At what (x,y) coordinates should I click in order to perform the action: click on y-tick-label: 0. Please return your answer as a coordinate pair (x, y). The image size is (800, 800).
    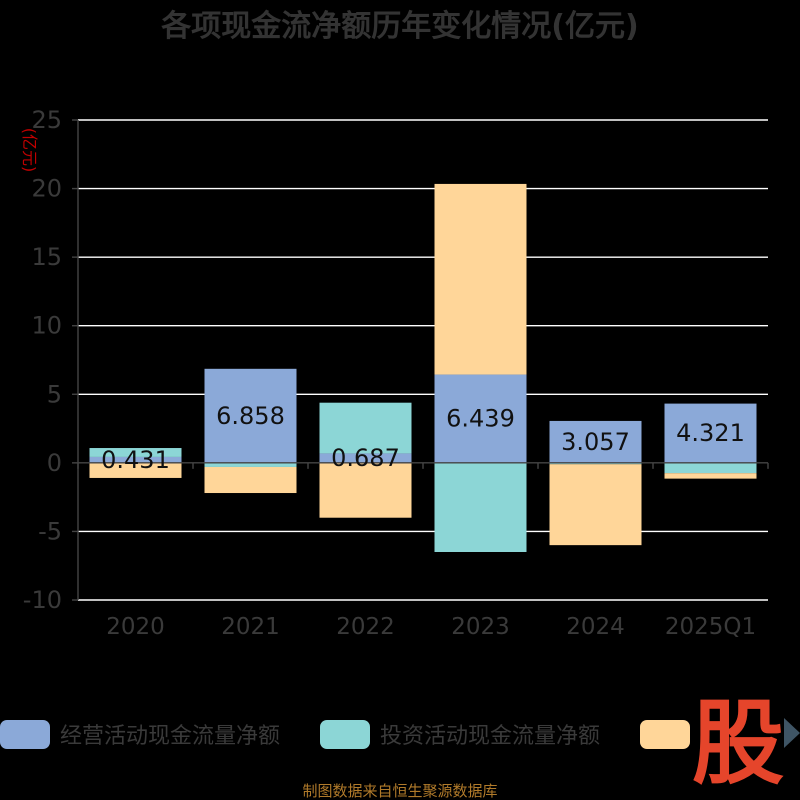
    Looking at the image, I should click on (54, 463).